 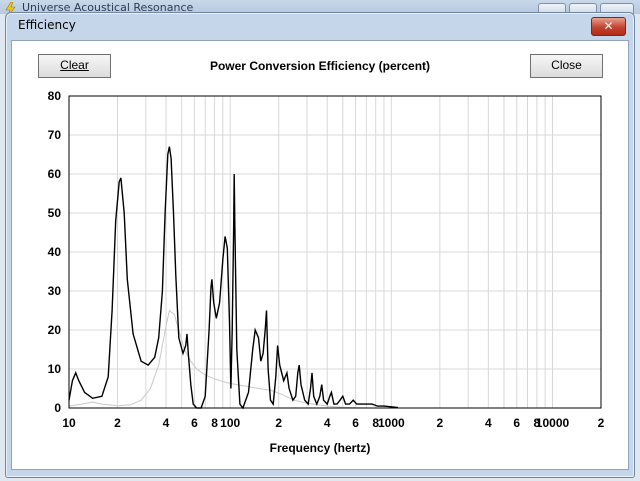 I want to click on y-axis-ticks: 0 10 20 30 40 50 60 70 80, so click(x=55, y=252).